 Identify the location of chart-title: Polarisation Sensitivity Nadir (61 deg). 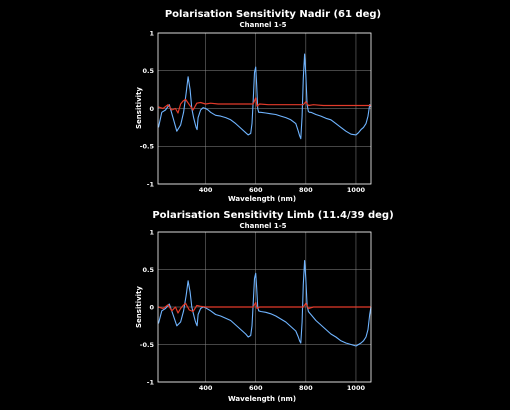
(273, 14).